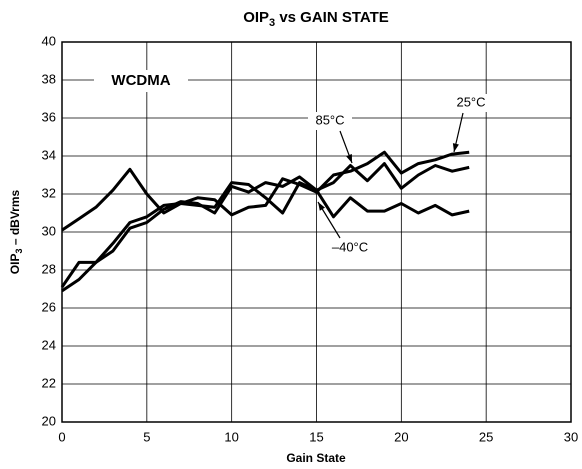 This screenshot has height=469, width=582. What do you see at coordinates (272, 23) in the screenshot?
I see `title-subscript: 3` at bounding box center [272, 23].